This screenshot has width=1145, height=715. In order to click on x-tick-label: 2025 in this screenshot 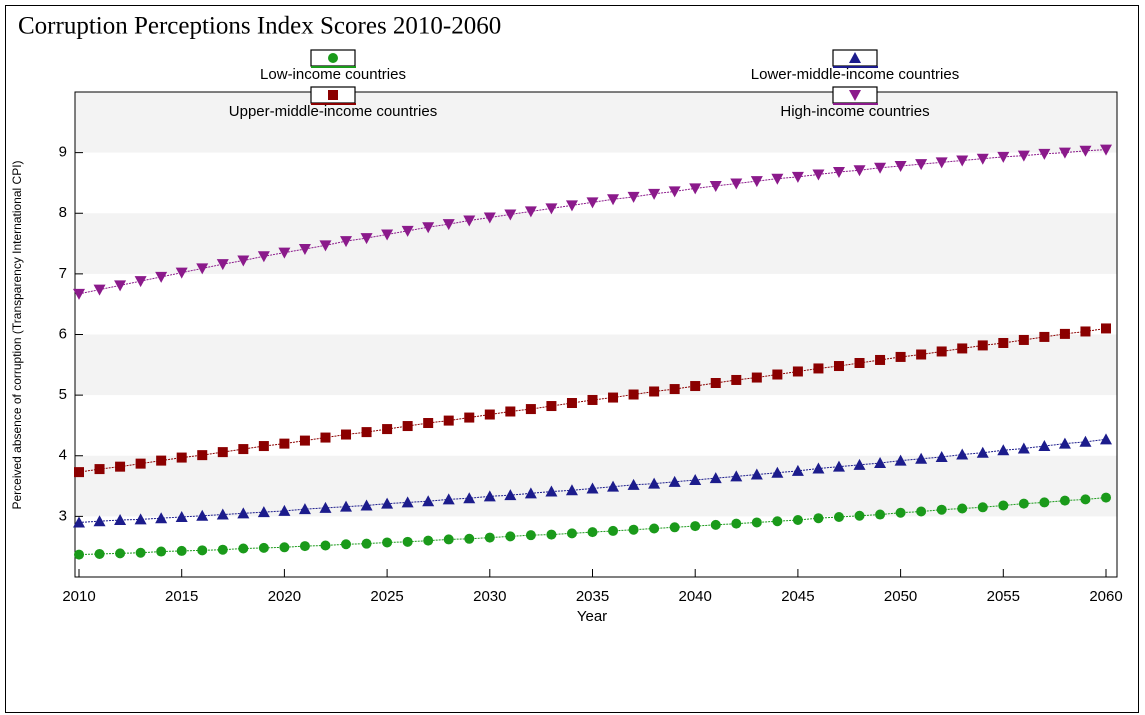, I will do `click(386, 596)`.